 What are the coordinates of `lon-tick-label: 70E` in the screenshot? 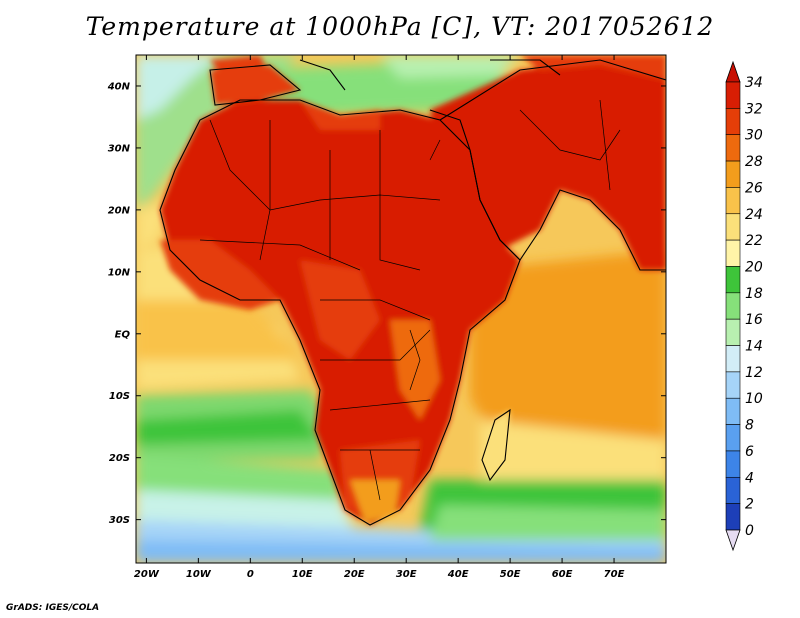 It's located at (614, 574).